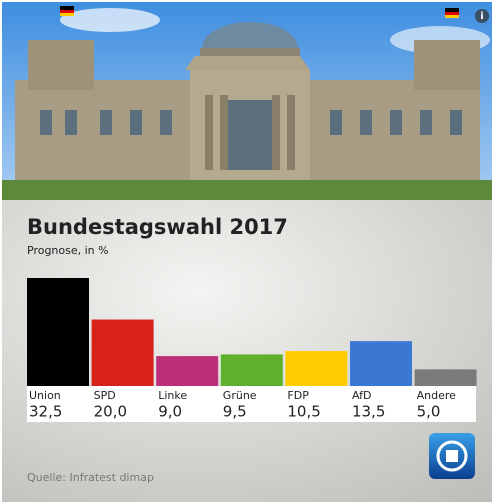 The height and width of the screenshot is (504, 494). What do you see at coordinates (437, 395) in the screenshot?
I see `category-label: Andere` at bounding box center [437, 395].